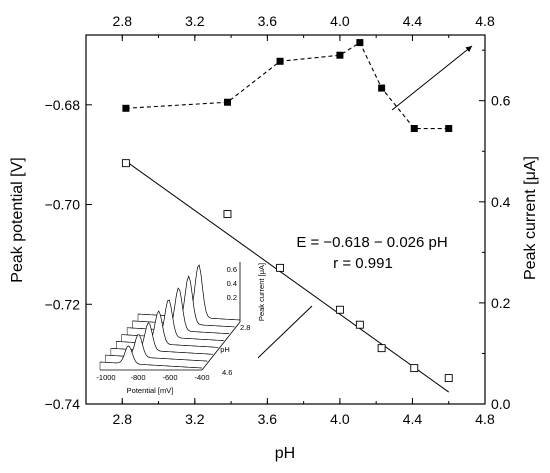 The image size is (550, 473). What do you see at coordinates (501, 303) in the screenshot?
I see `y-right-tick-label: 0.2` at bounding box center [501, 303].